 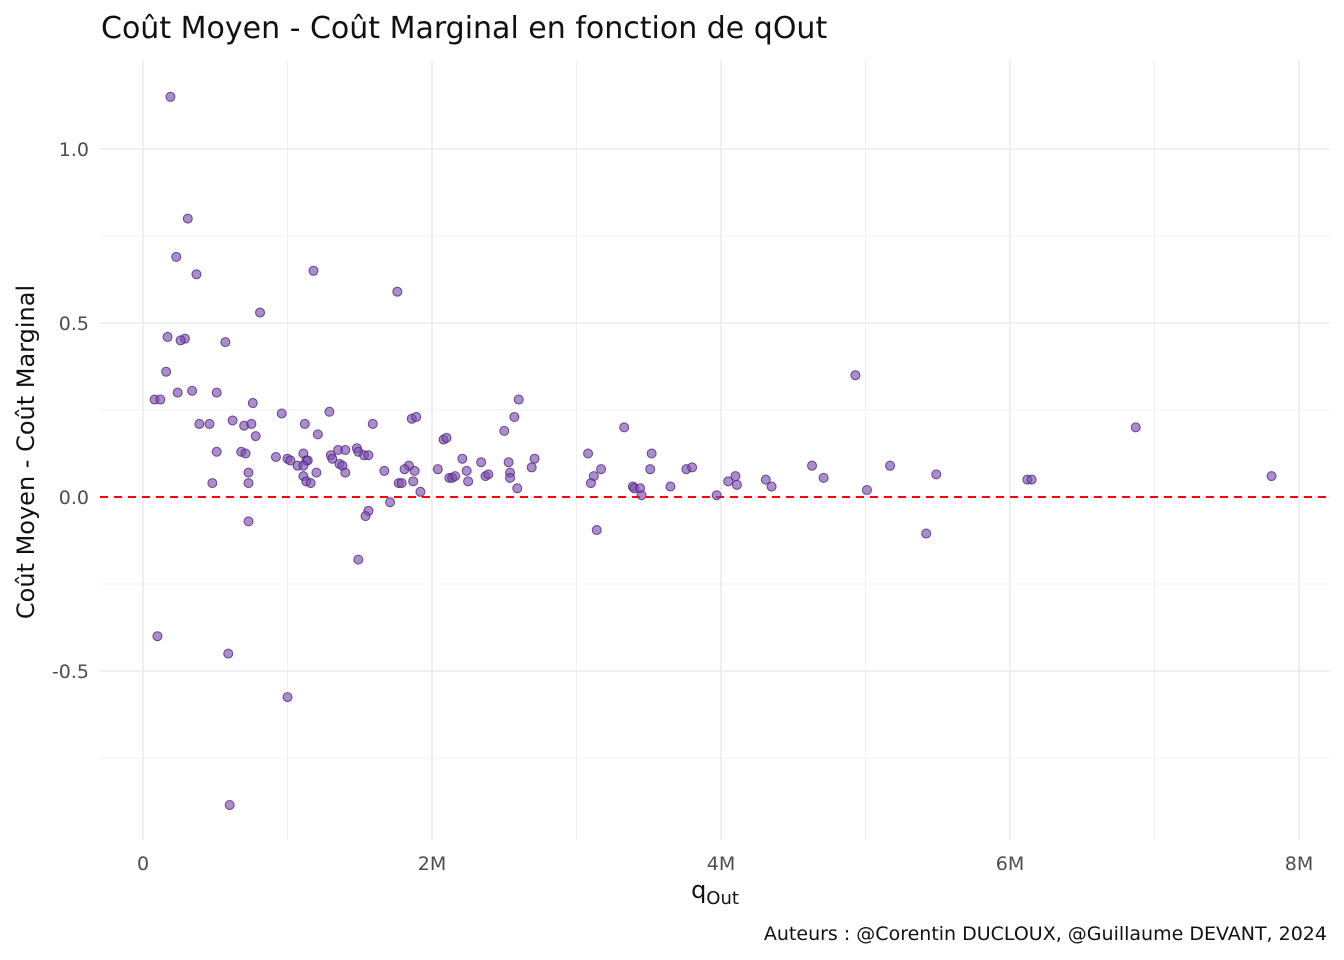 I want to click on y-tick-label: 0.0, so click(x=74, y=498).